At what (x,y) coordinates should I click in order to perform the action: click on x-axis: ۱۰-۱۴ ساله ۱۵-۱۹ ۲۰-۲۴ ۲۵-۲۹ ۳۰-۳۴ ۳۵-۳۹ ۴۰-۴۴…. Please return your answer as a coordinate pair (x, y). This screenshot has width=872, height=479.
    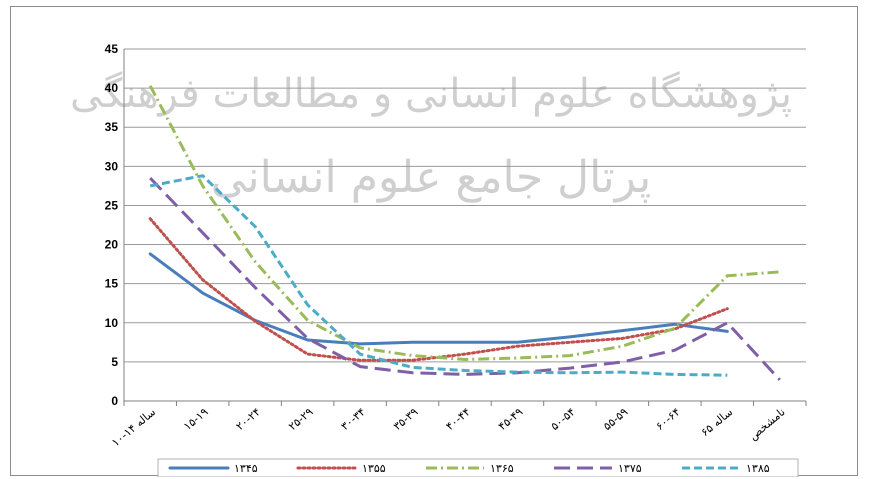
    Looking at the image, I should click on (458, 424).